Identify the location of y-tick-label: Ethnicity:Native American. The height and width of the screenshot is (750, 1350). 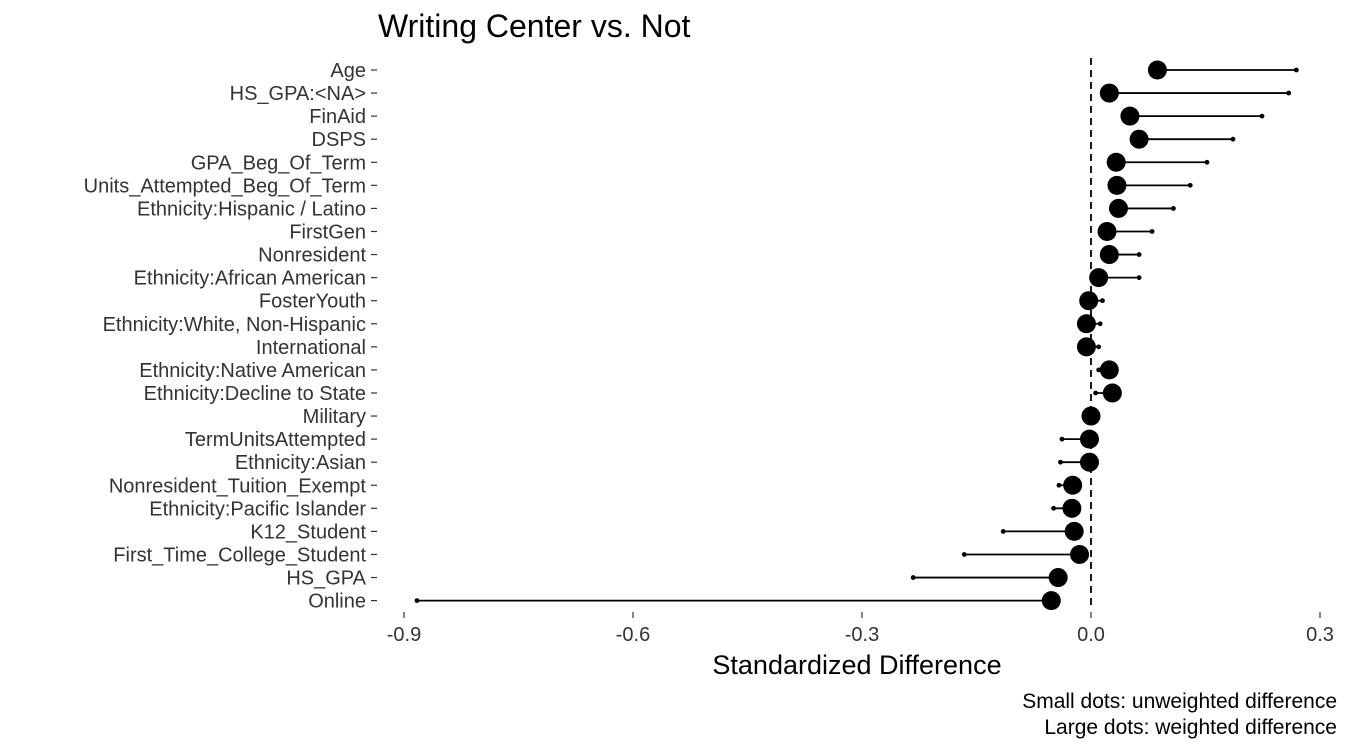
(252, 371).